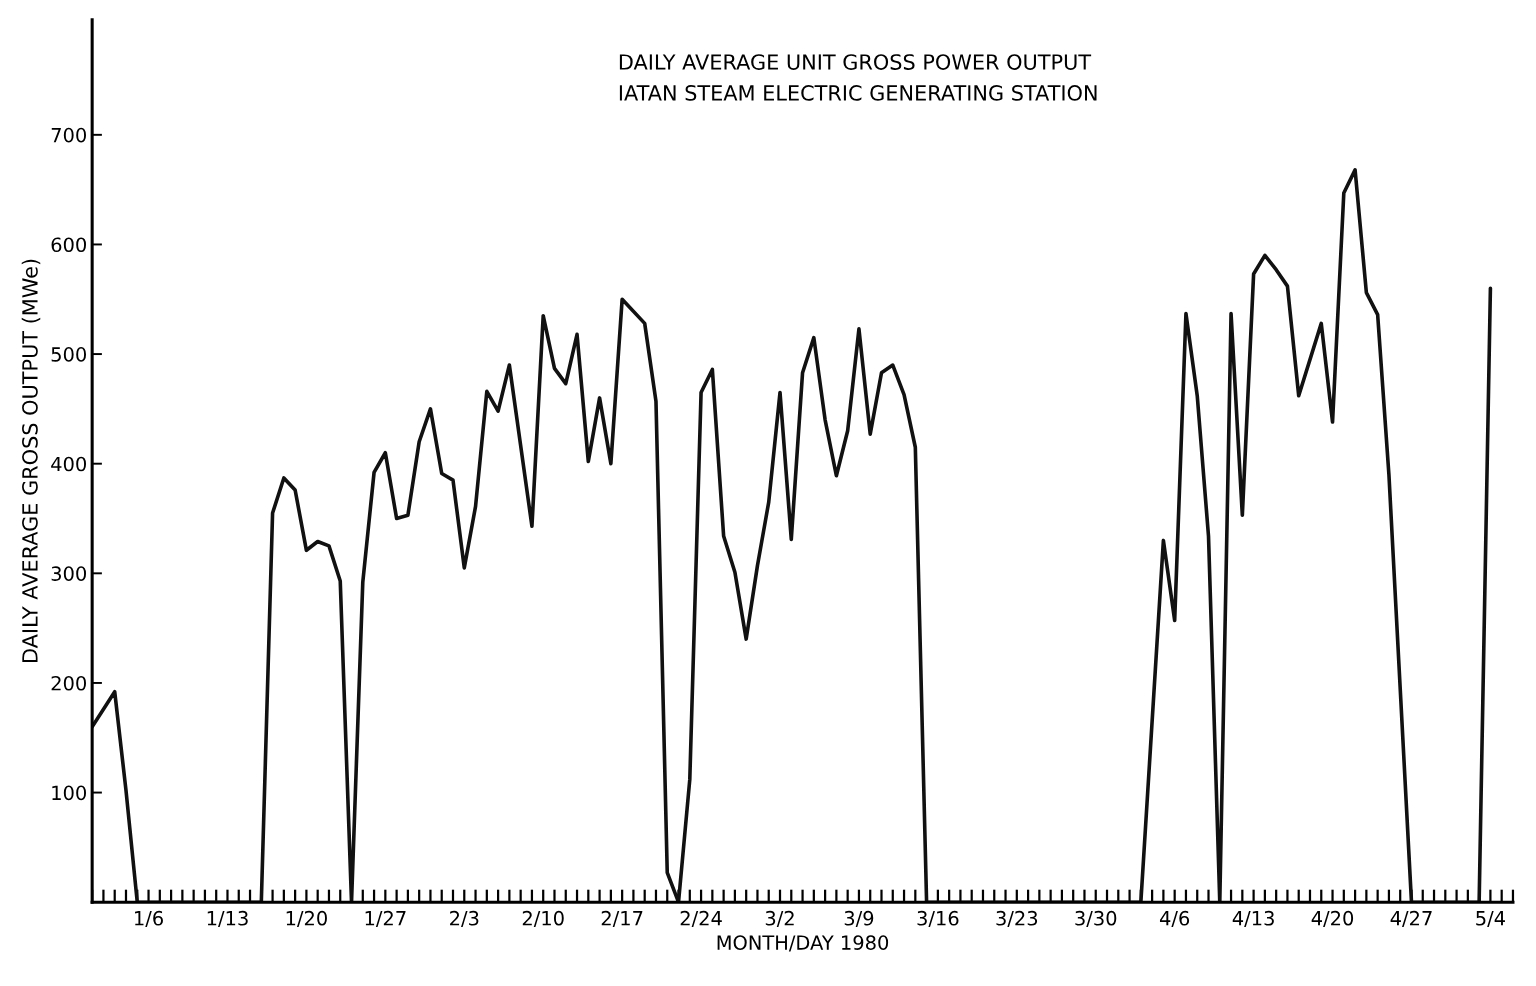 The image size is (1536, 986). I want to click on y-tick-label: 600, so click(69, 245).